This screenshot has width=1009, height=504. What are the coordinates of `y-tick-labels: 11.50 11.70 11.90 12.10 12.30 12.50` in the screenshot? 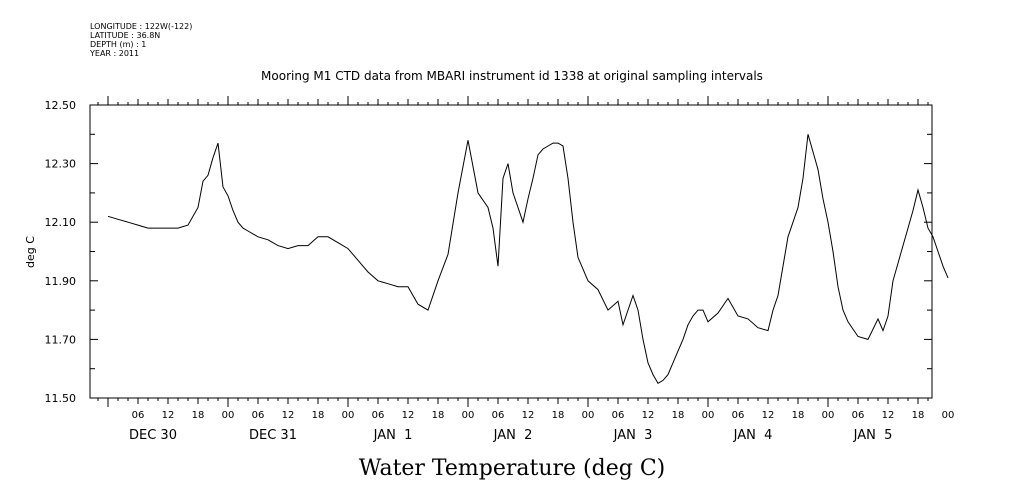 It's located at (61, 252).